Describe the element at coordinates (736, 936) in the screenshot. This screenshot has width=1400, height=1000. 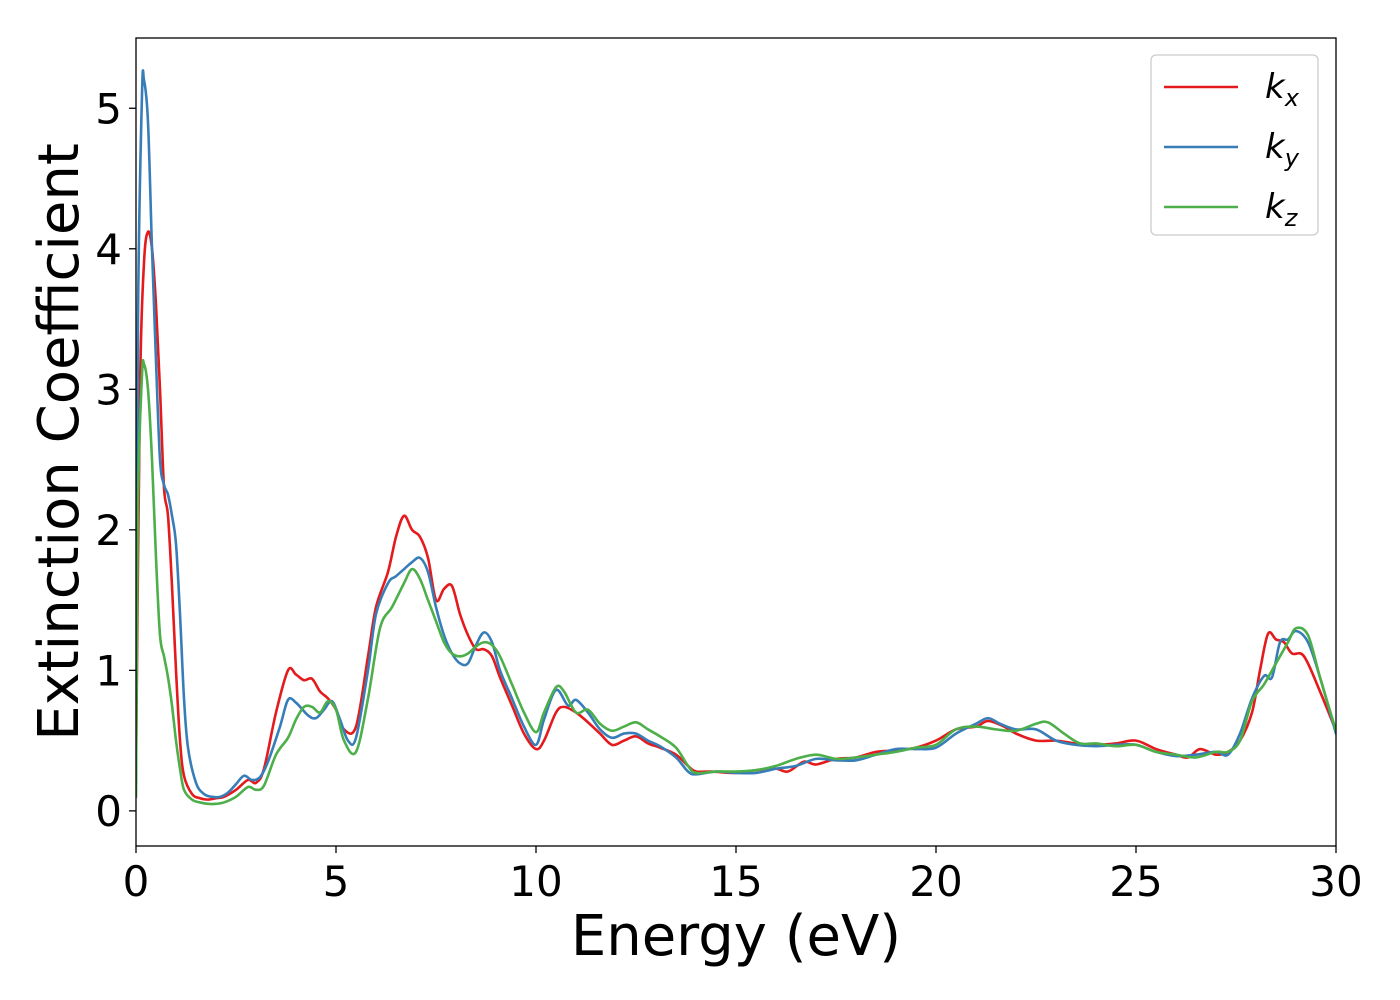
I see `x-axis-label: Energy (eV)` at that location.